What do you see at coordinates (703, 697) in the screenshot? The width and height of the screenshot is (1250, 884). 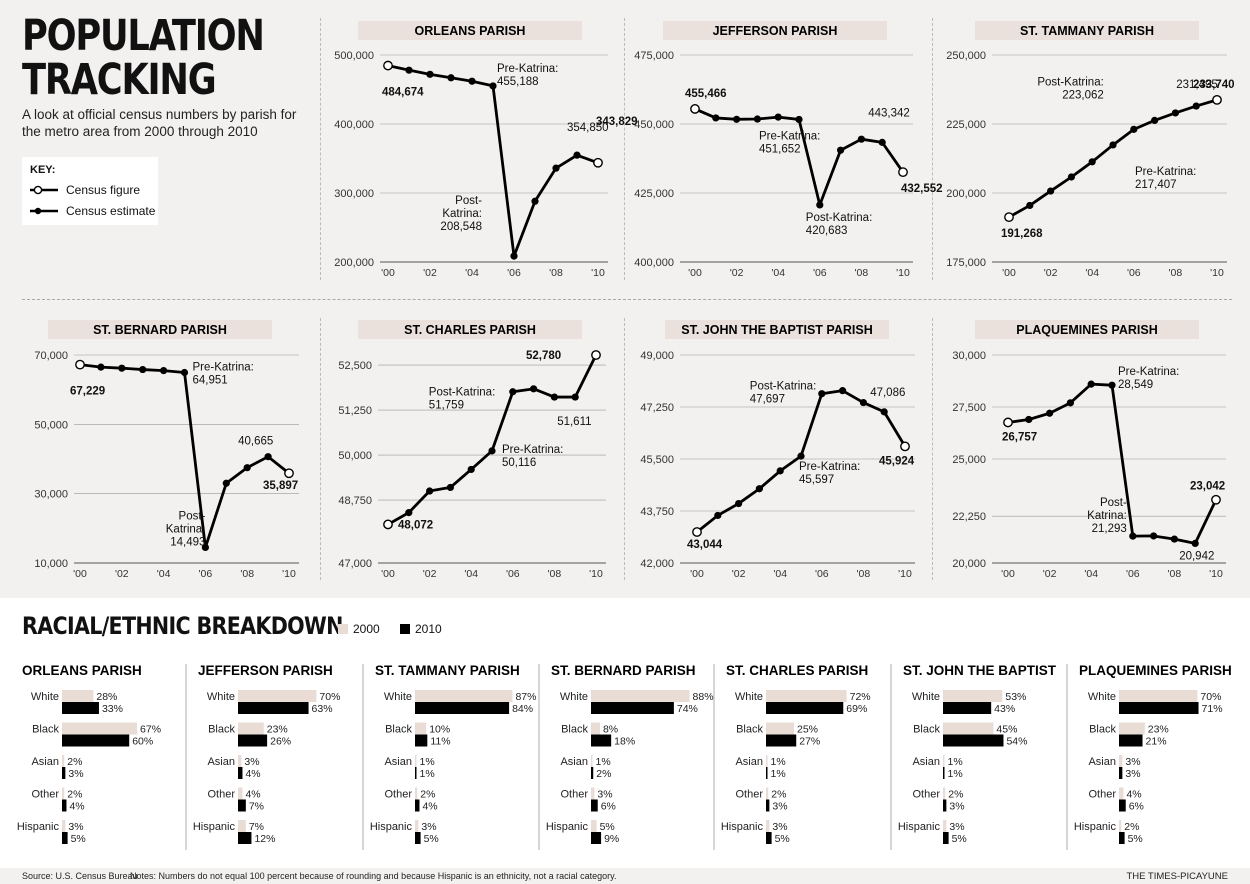 I see `bar-label-2000: 88%` at bounding box center [703, 697].